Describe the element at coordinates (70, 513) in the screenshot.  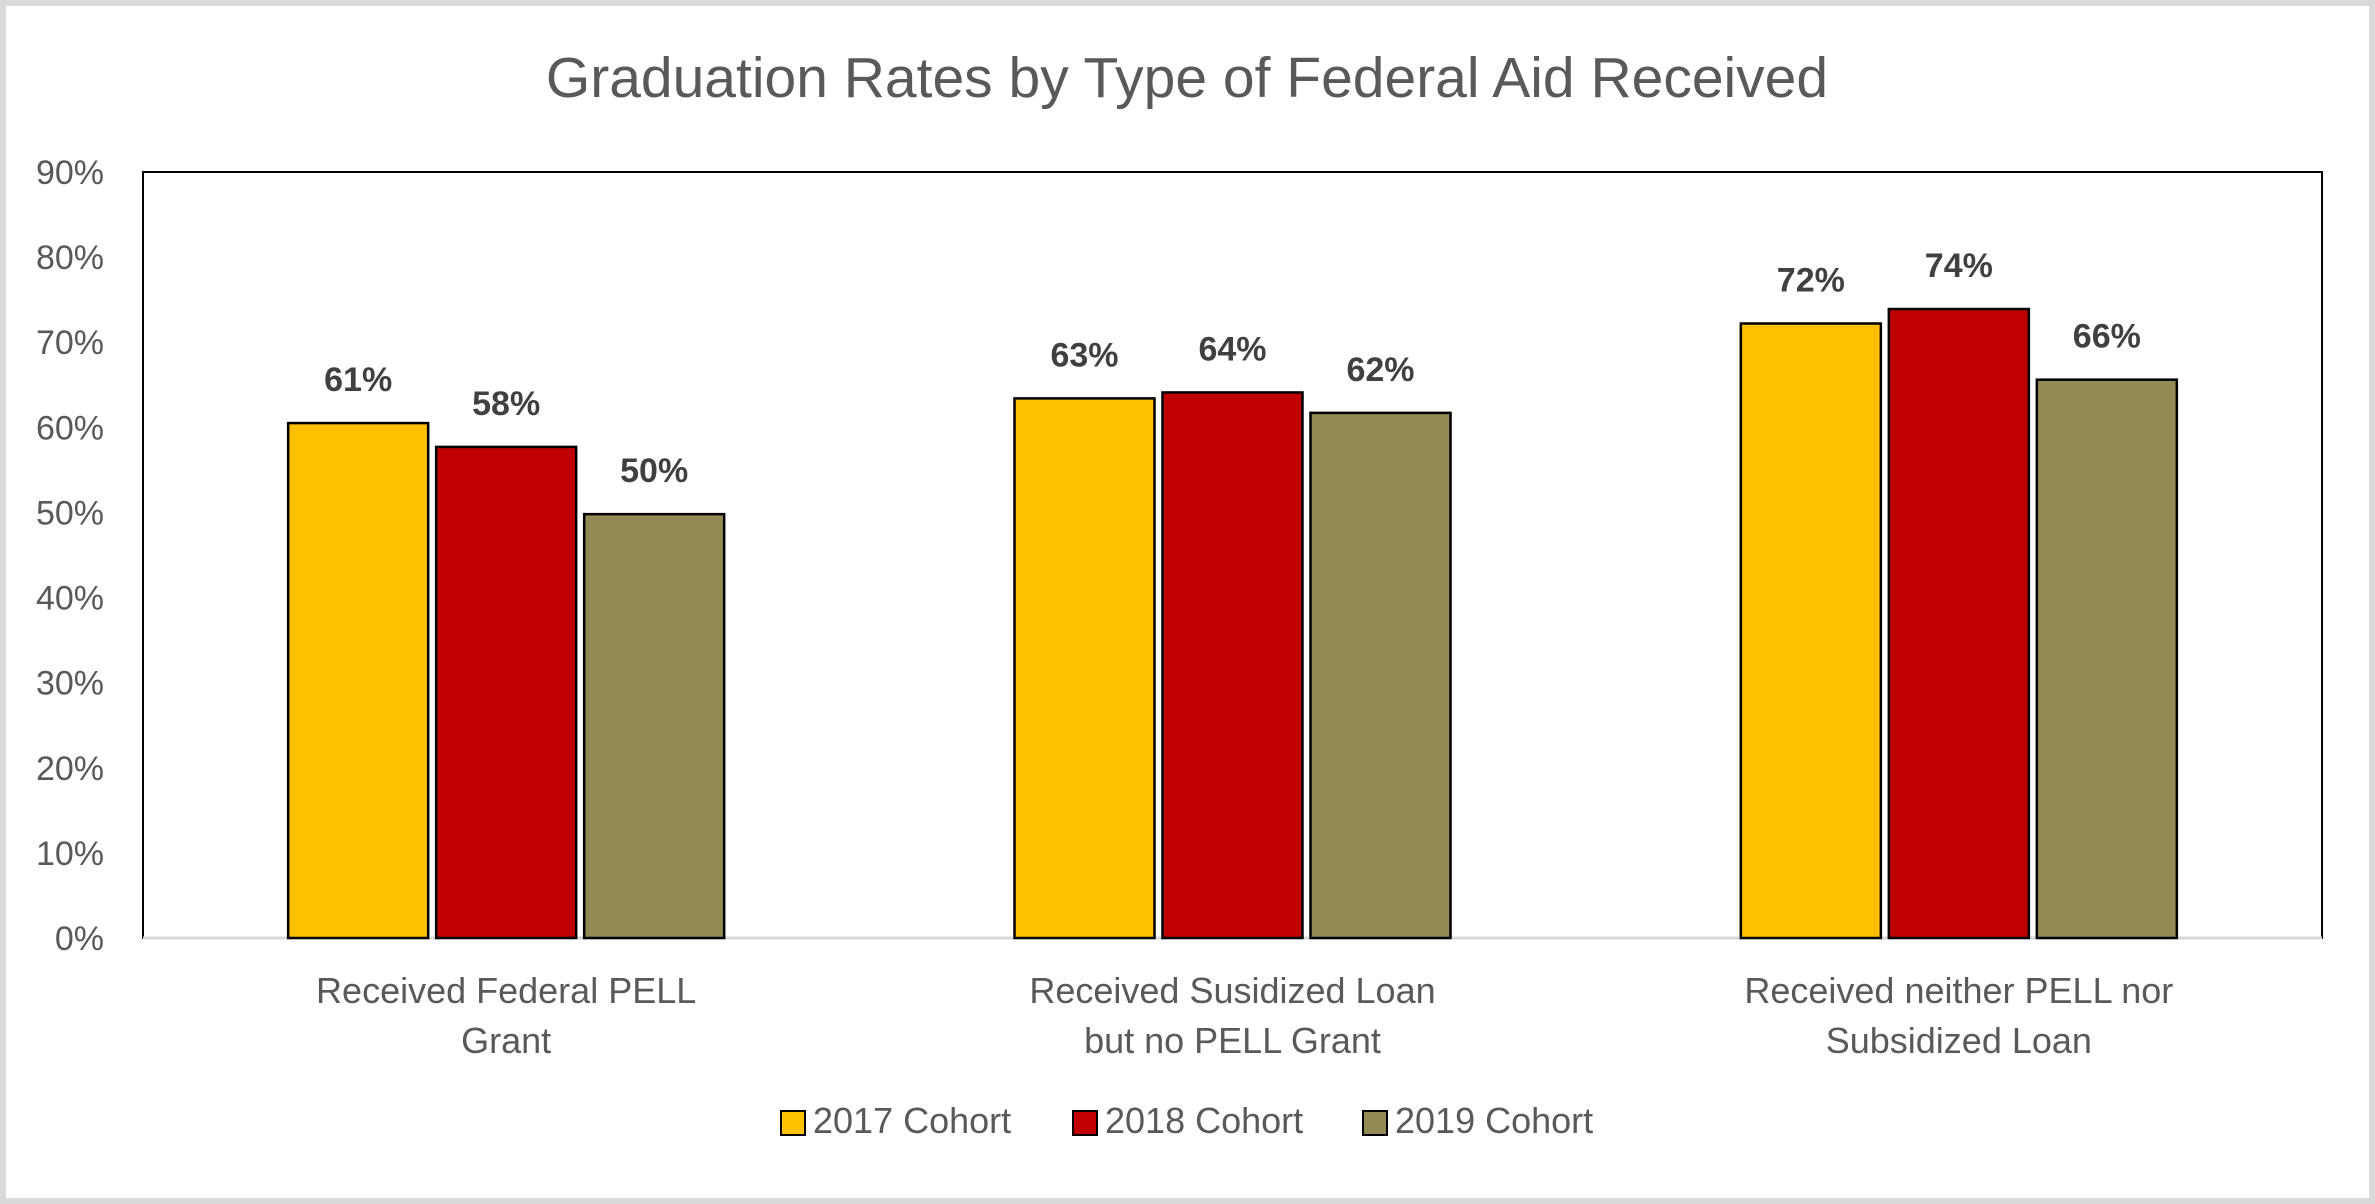
I see `y-tick-label: 50%` at that location.